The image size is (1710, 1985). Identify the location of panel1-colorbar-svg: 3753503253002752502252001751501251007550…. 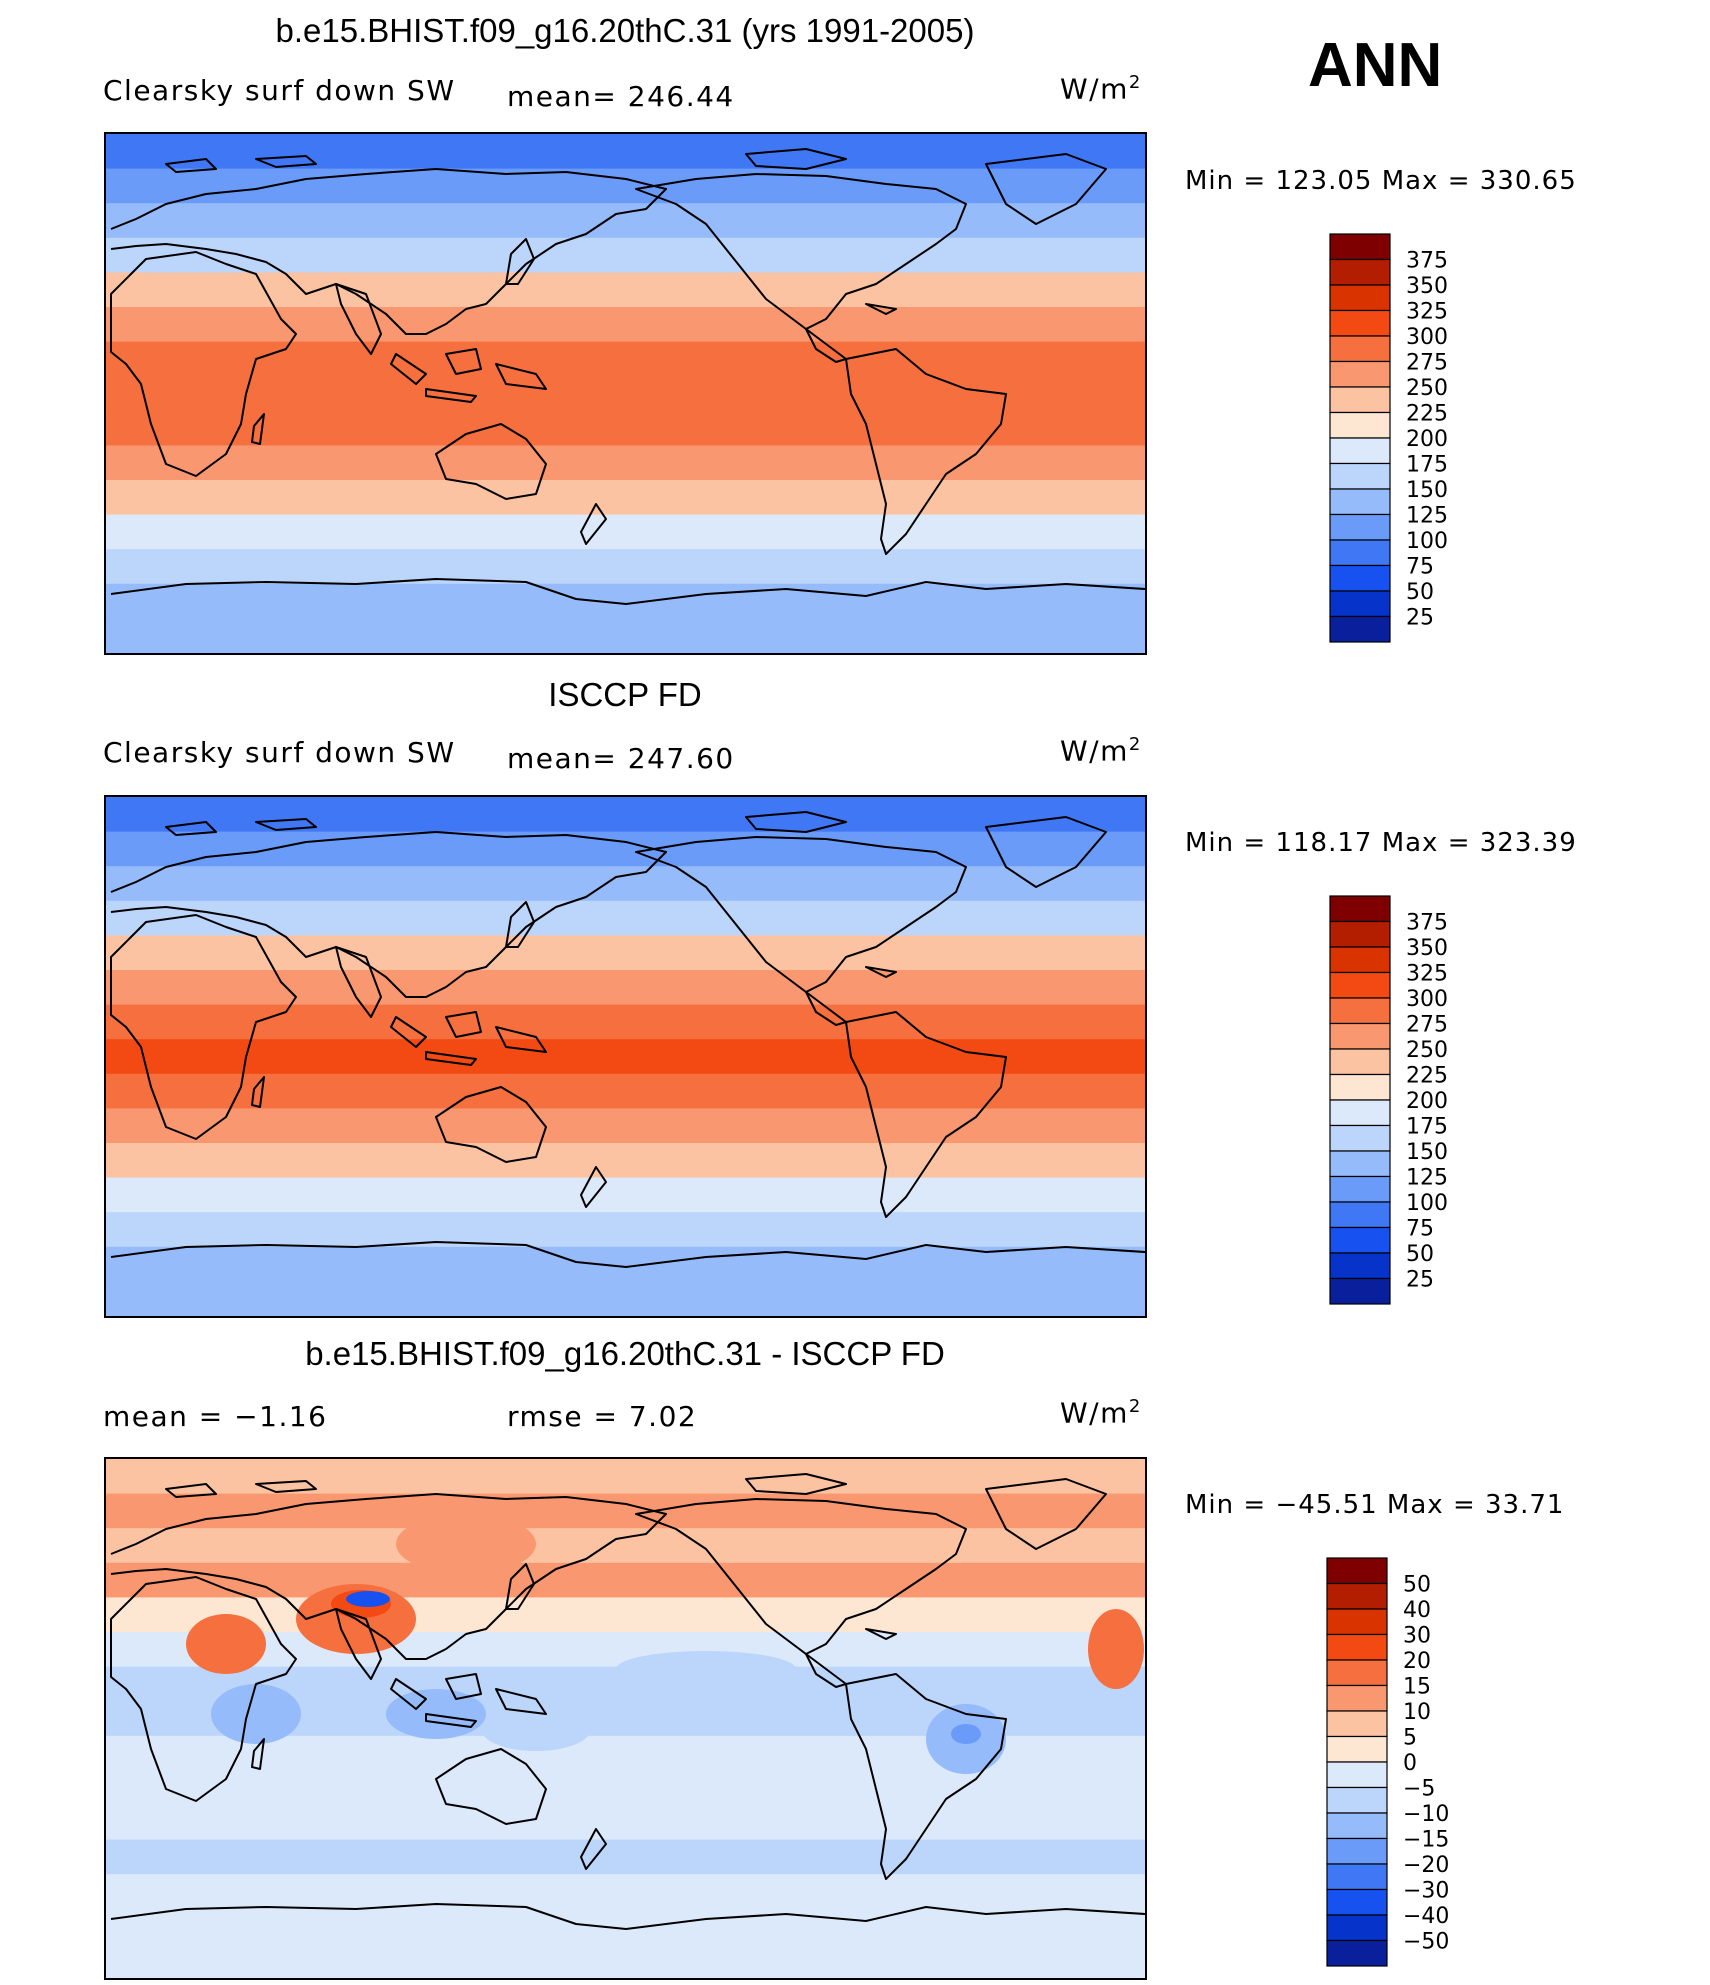
(1388, 438).